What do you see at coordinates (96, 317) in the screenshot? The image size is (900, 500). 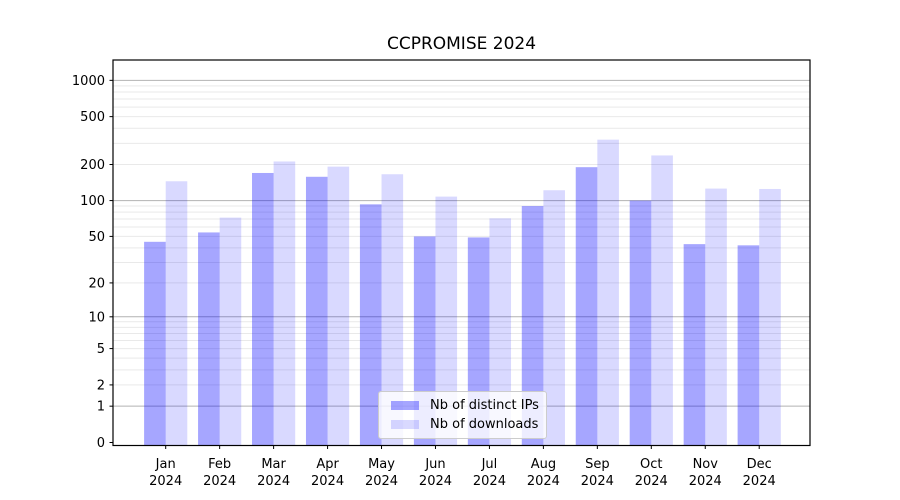 I see `y-tick-label-10: 10` at bounding box center [96, 317].